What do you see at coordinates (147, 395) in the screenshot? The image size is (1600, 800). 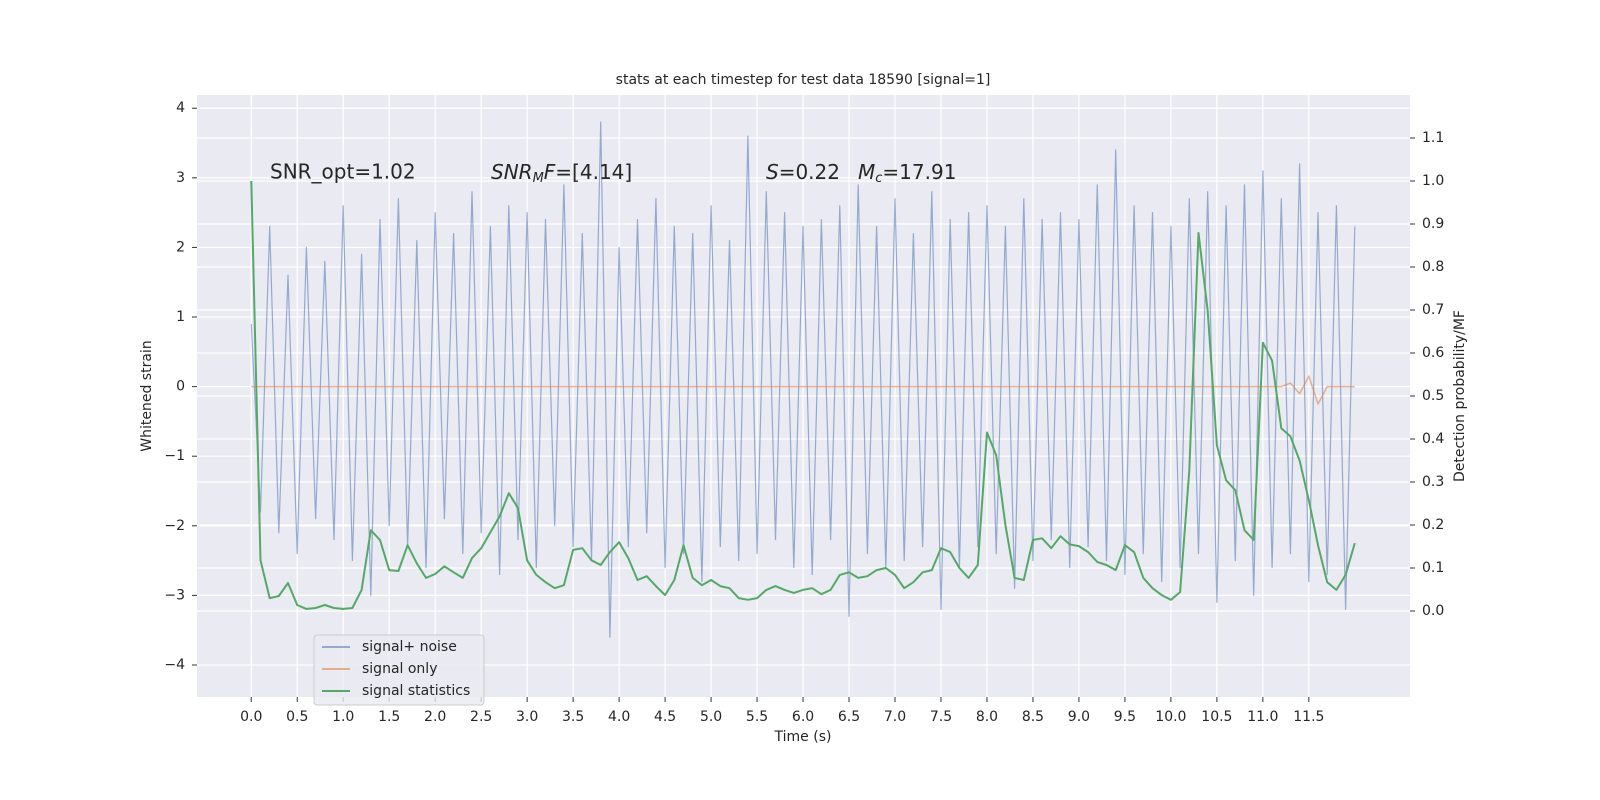 I see `y-axis-label: Whitened strain` at bounding box center [147, 395].